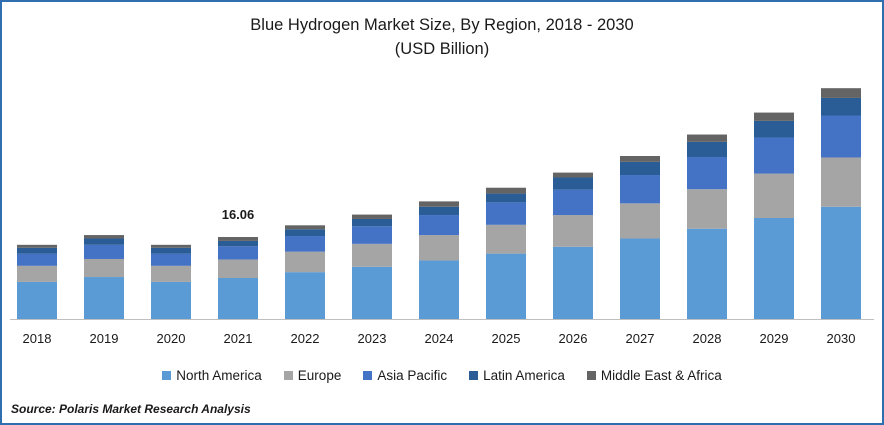  Describe the element at coordinates (131, 409) in the screenshot. I see `source-note: Source: Polaris Market Research Analysis` at that location.